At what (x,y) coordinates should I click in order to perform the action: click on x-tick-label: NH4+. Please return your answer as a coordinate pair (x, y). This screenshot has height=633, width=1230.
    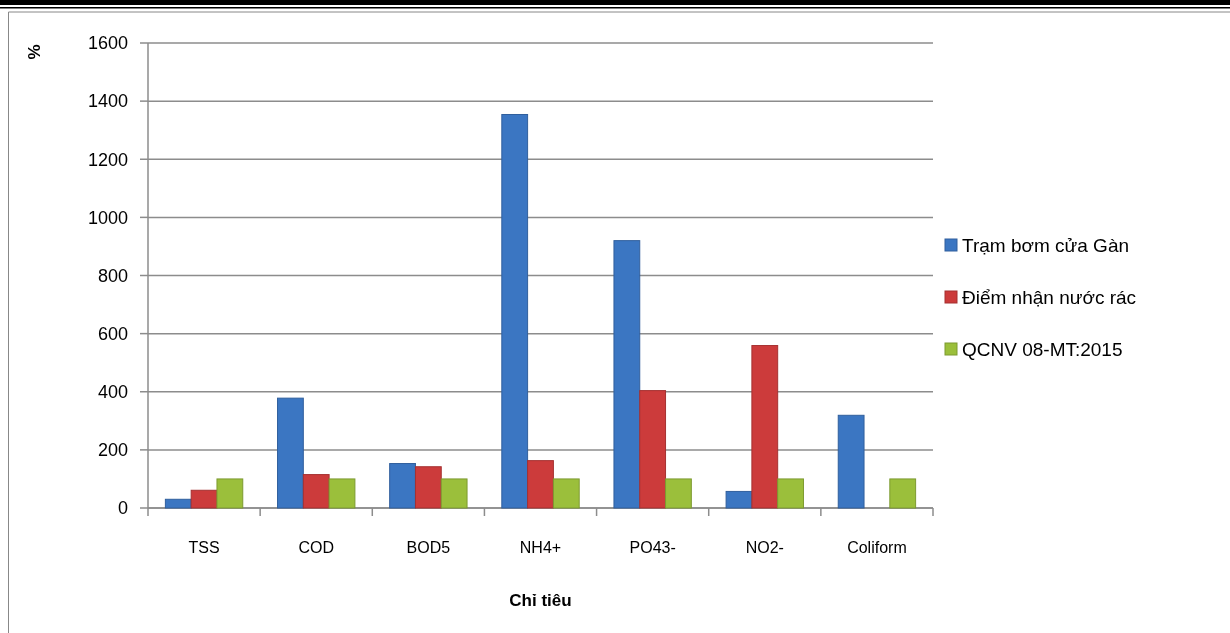
    Looking at the image, I should click on (540, 547).